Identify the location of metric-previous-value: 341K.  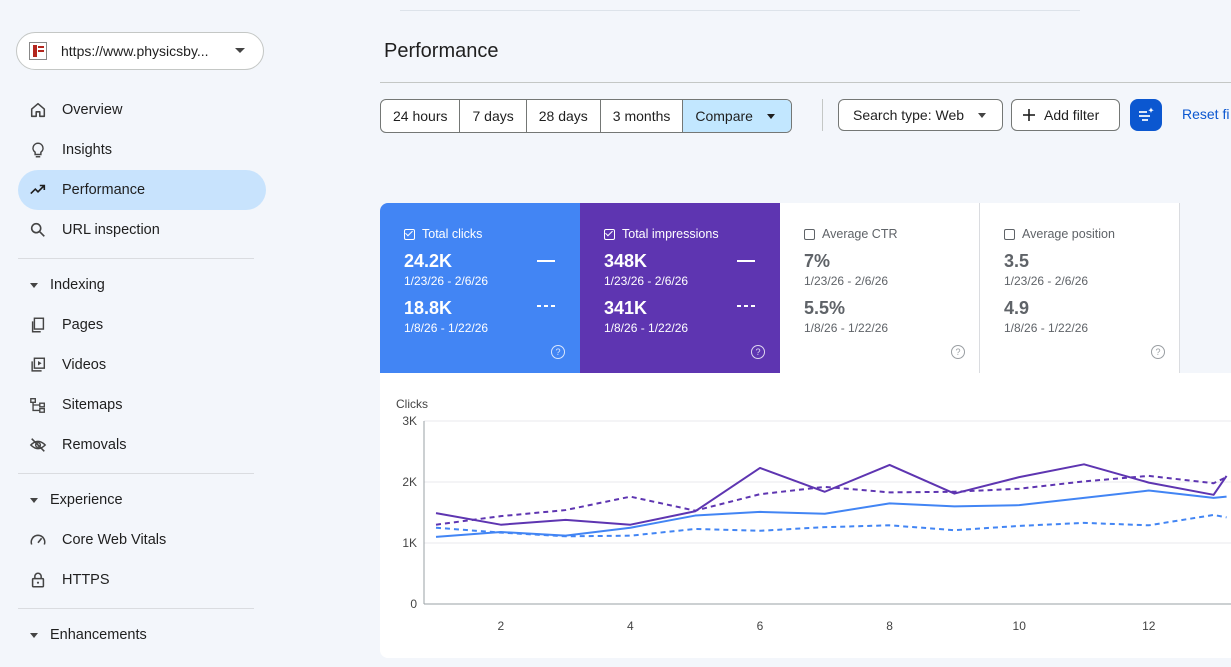
(626, 308).